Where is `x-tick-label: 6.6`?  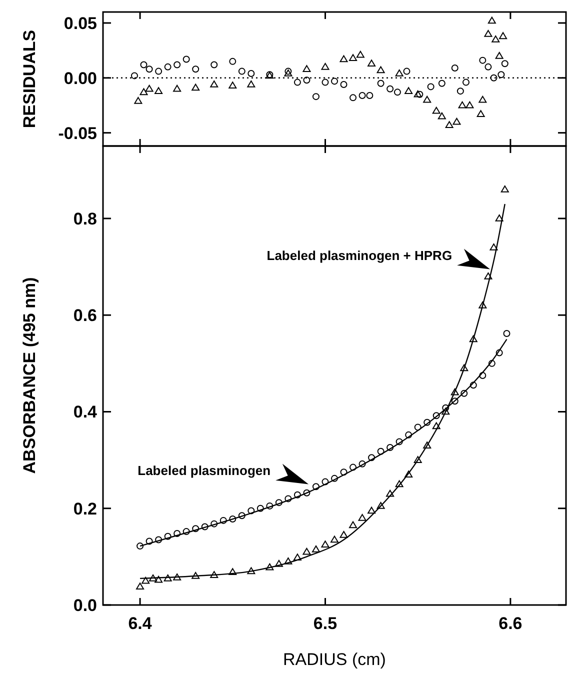
x-tick-label: 6.6 is located at coordinates (510, 623).